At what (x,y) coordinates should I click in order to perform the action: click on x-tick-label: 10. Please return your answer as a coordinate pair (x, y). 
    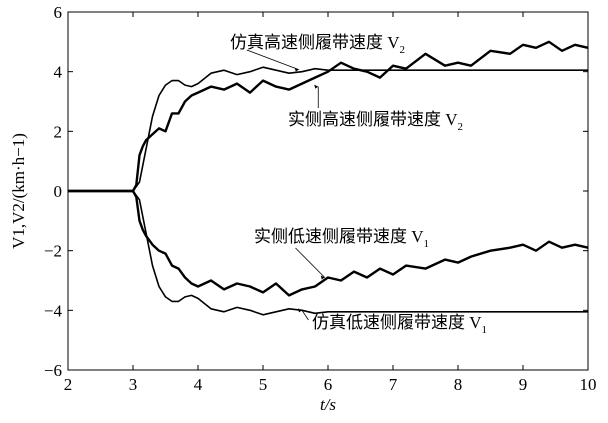
    Looking at the image, I should click on (588, 384).